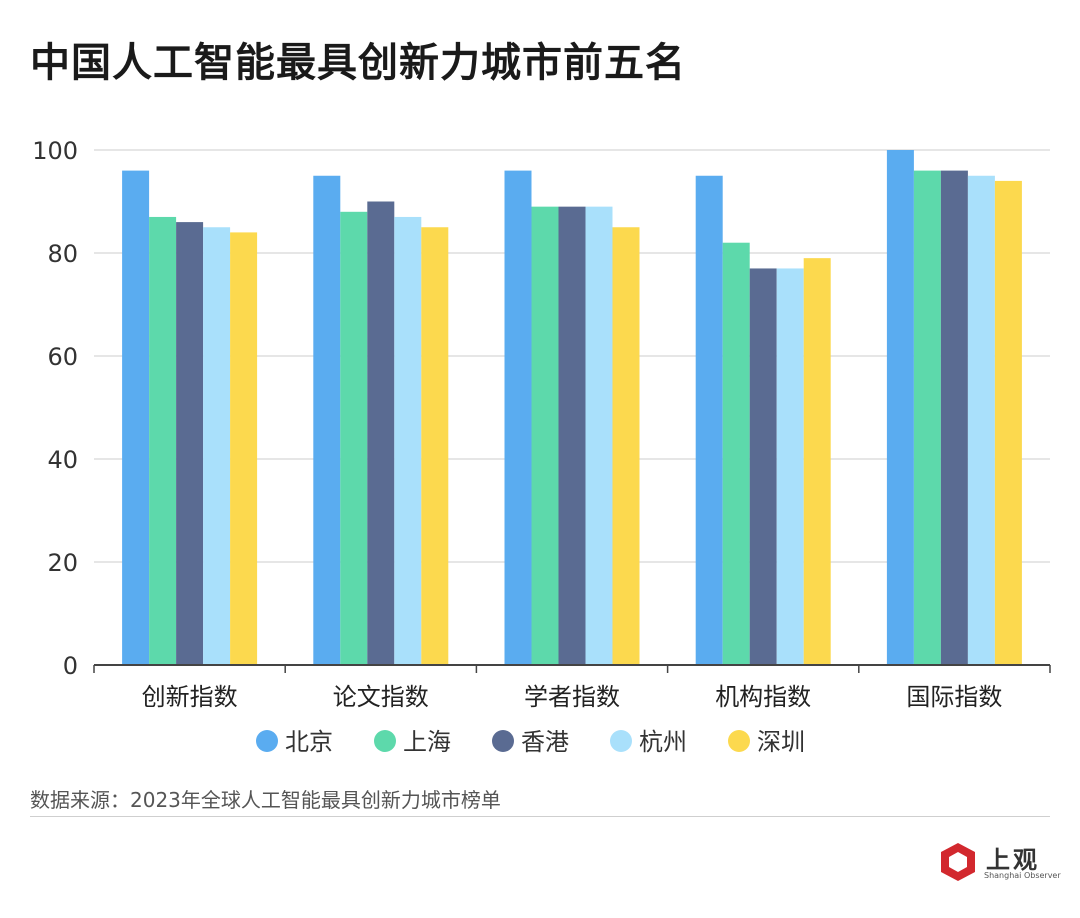 The width and height of the screenshot is (1080, 918). What do you see at coordinates (545, 742) in the screenshot?
I see `legend-label: 香港` at bounding box center [545, 742].